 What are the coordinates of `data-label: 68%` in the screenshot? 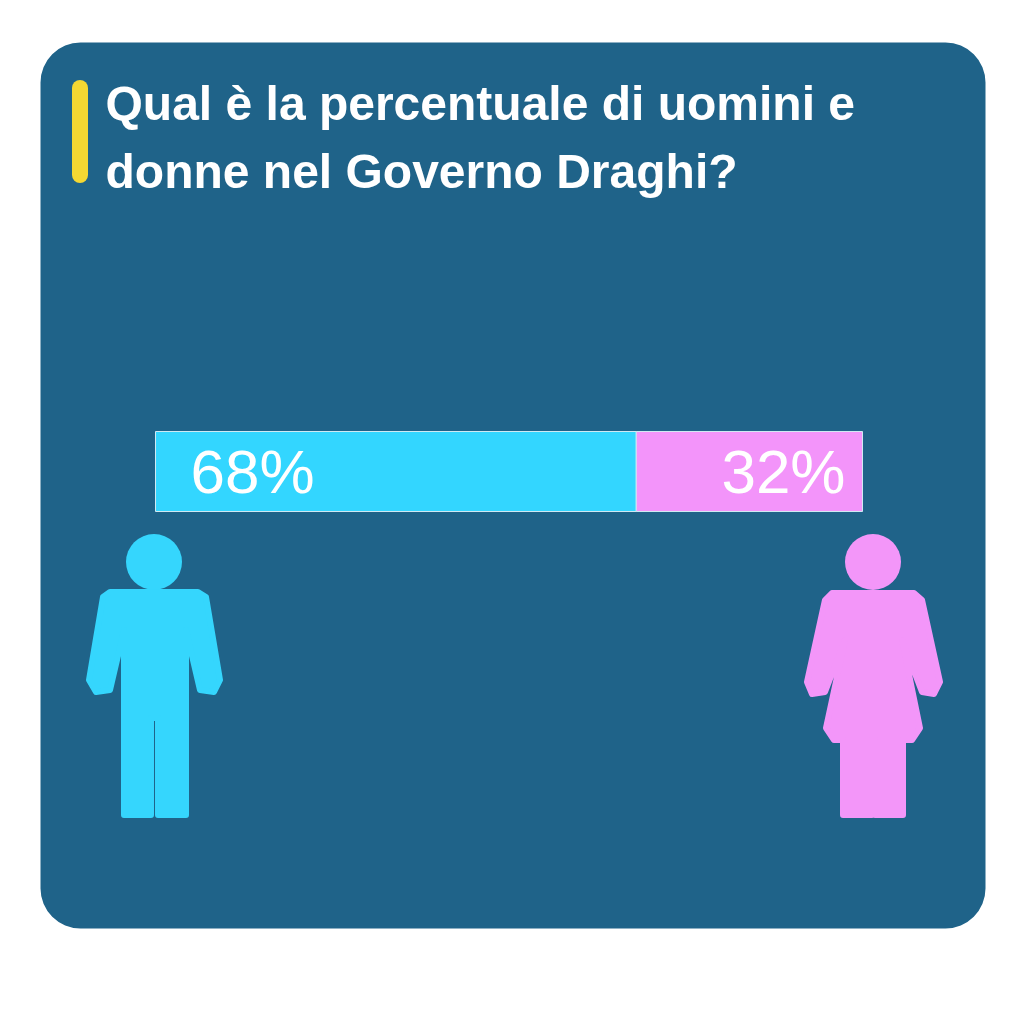 It's located at (252, 471).